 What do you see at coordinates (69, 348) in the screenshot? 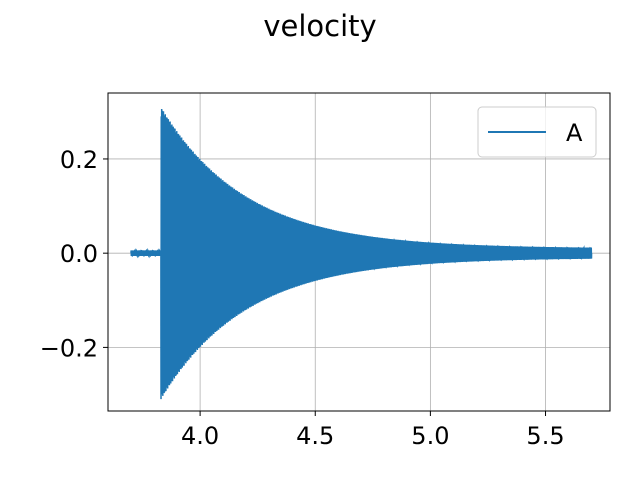
I see `y-tick-label: −0.2` at bounding box center [69, 348].